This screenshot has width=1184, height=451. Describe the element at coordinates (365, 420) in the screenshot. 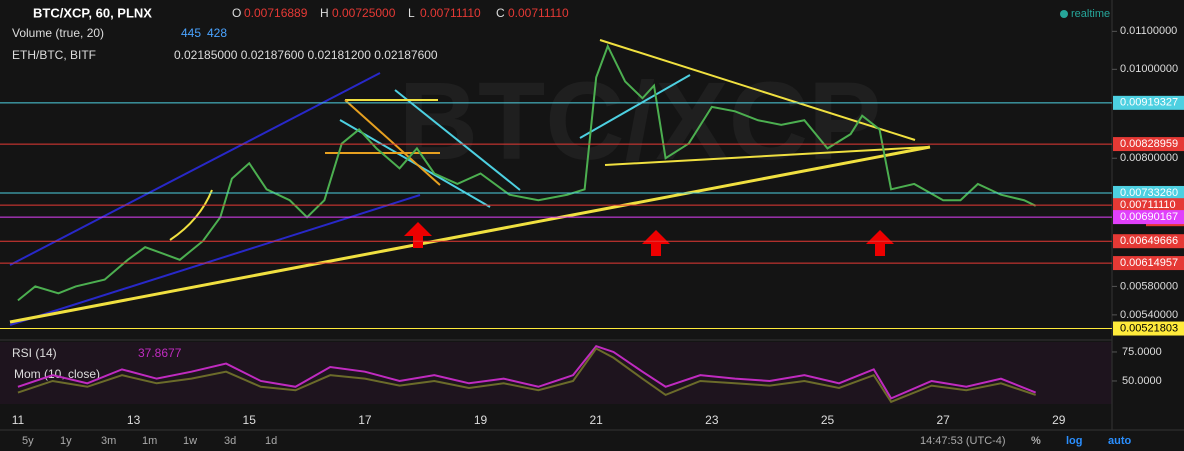

I see `x-tick-label: 17` at that location.